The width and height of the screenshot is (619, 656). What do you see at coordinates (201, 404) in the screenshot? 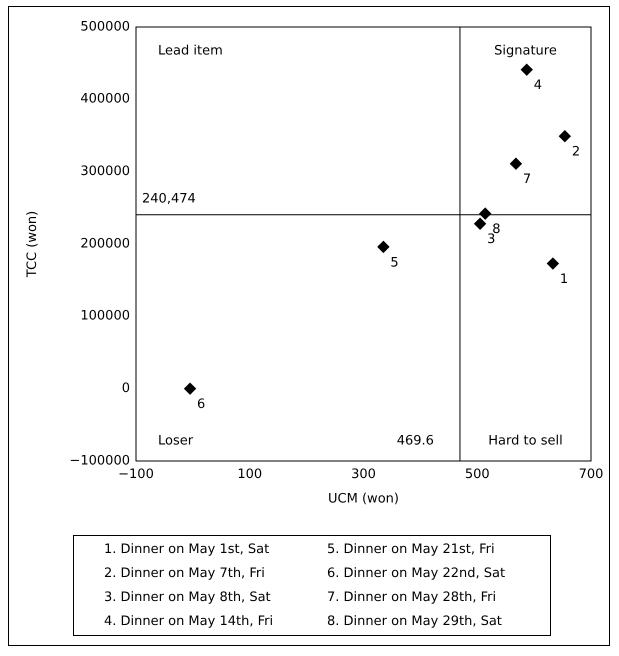
I see `annotation: 6` at bounding box center [201, 404].